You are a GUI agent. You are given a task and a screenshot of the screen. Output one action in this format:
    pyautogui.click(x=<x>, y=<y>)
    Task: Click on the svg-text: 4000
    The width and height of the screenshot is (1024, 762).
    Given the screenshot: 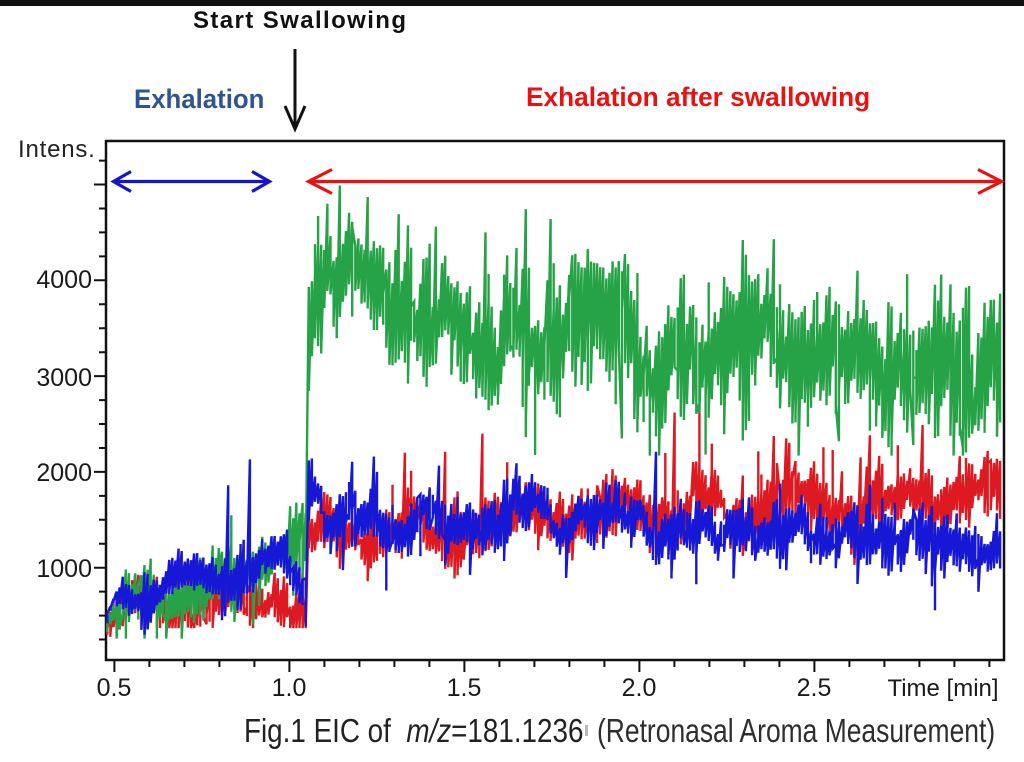 What is the action you would take?
    pyautogui.click(x=64, y=280)
    